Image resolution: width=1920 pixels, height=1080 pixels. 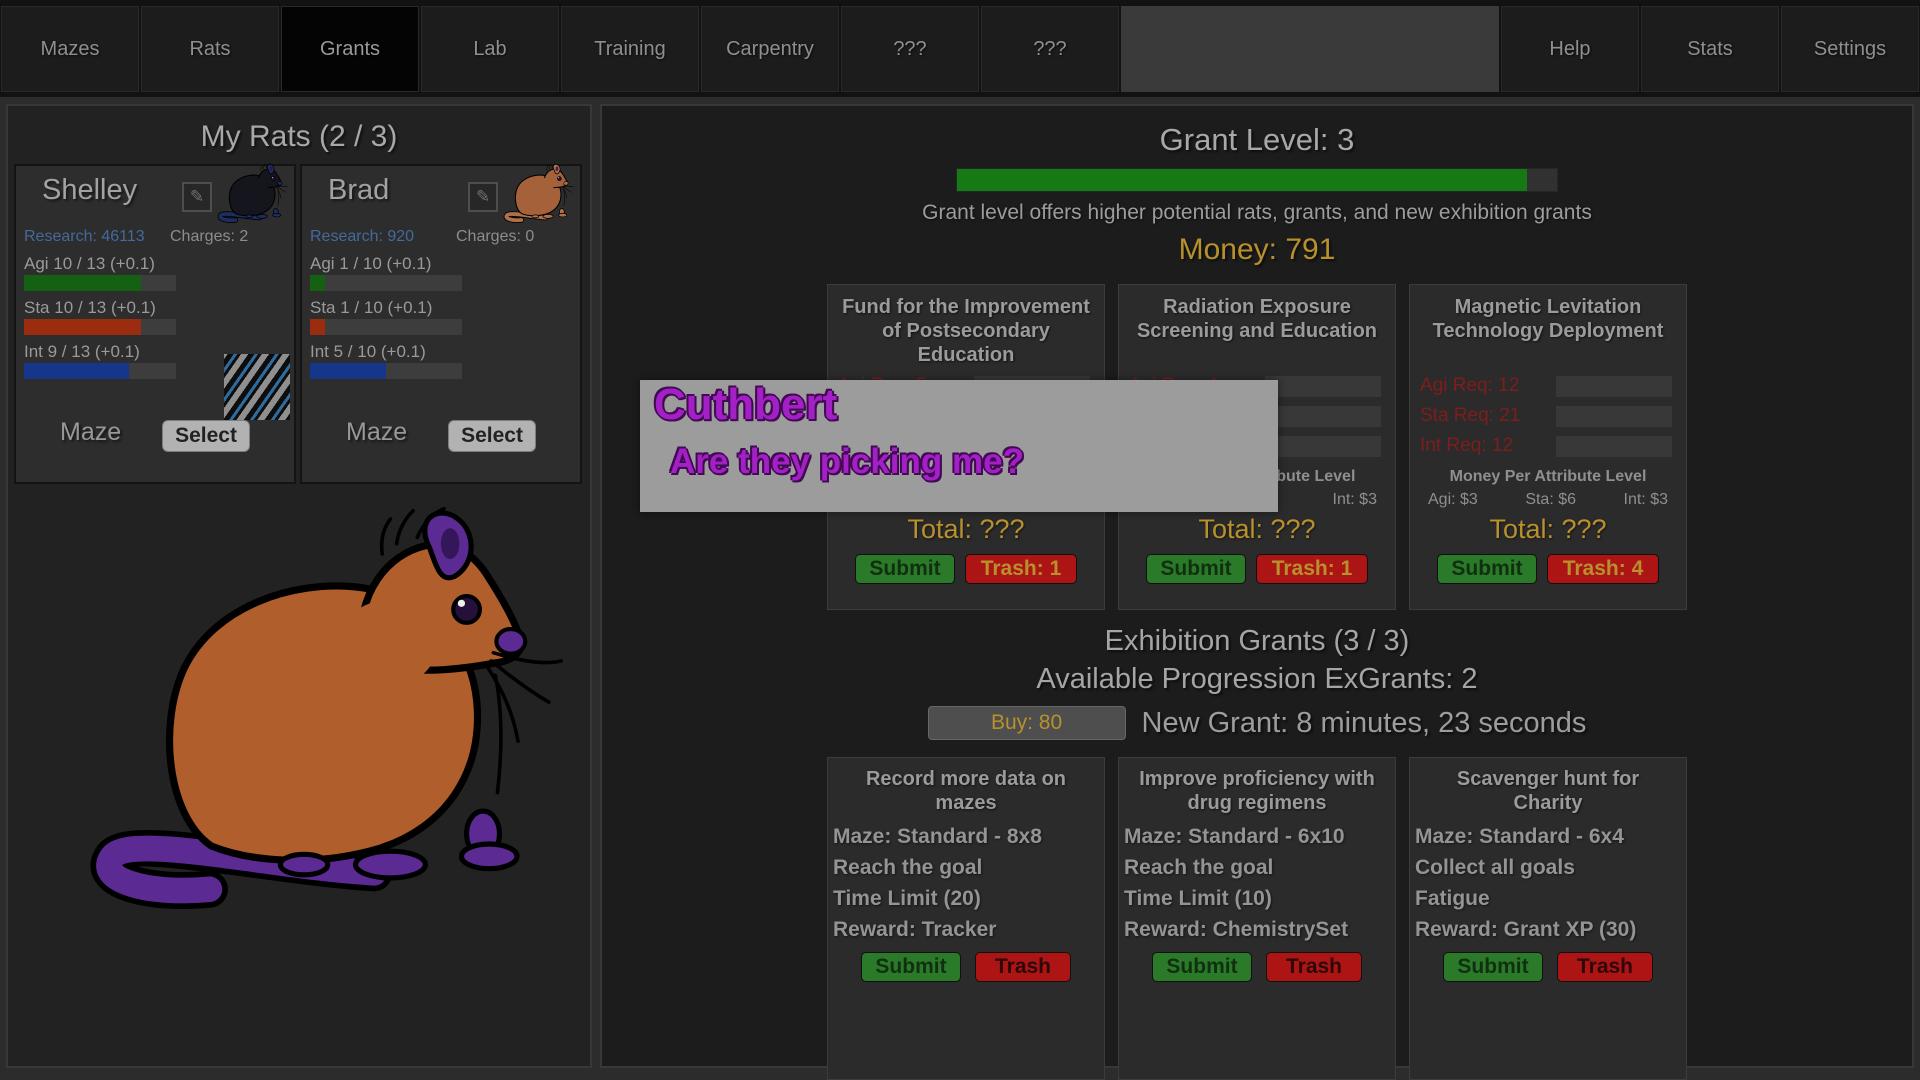 What do you see at coordinates (1570, 49) in the screenshot?
I see `tab-help: Help` at bounding box center [1570, 49].